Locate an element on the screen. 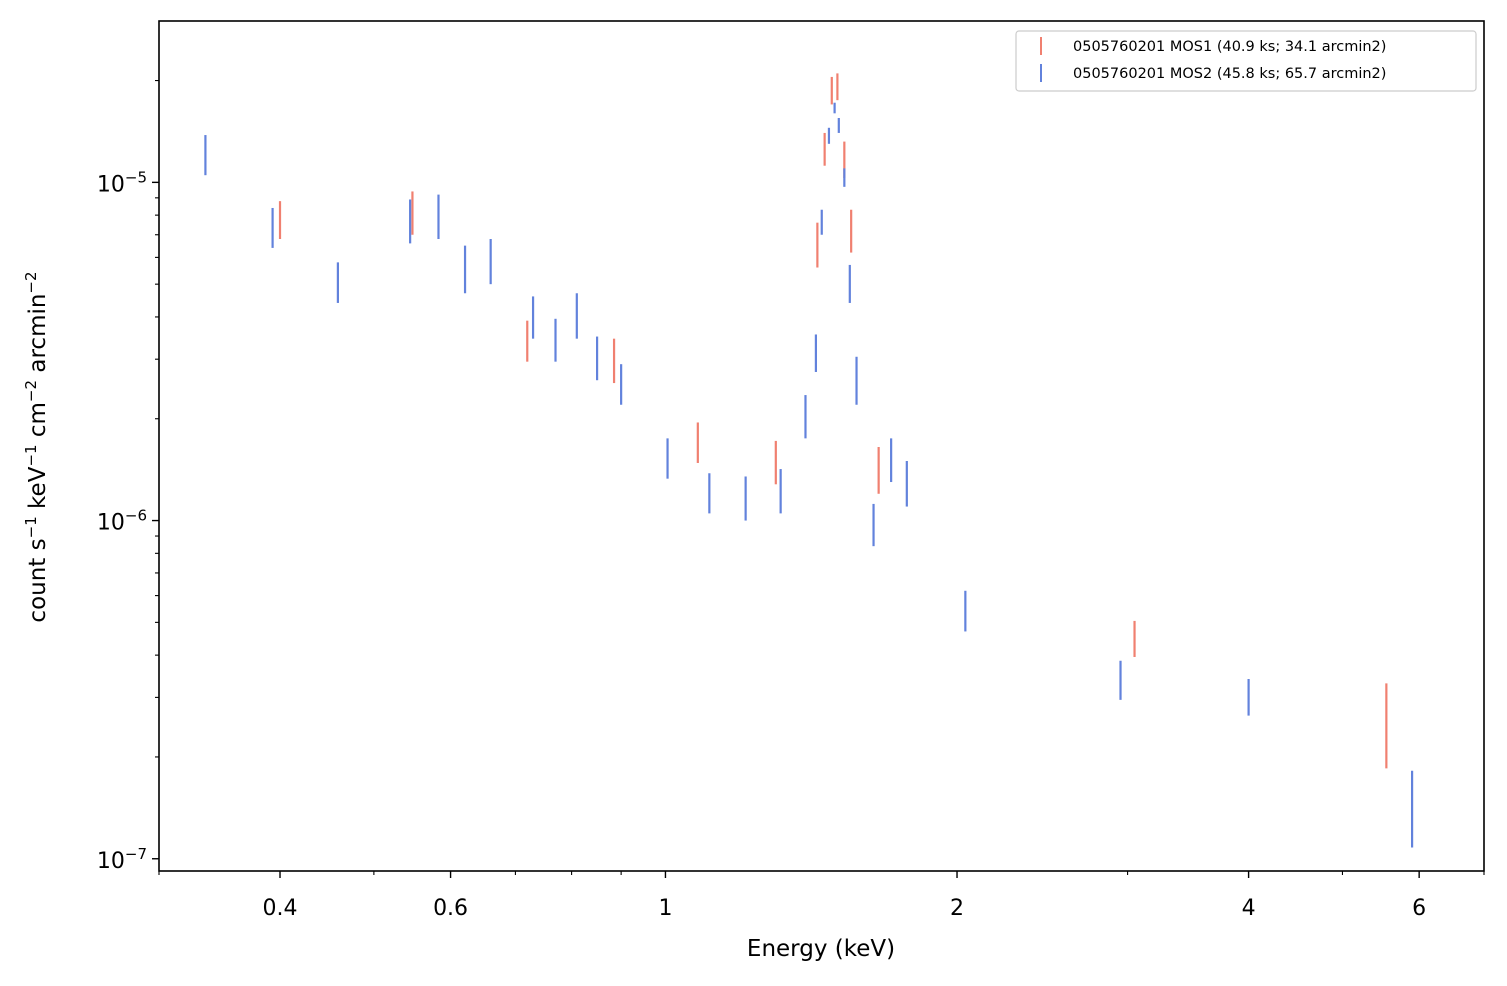 This screenshot has height=986, width=1507. x-tick-label: 2 is located at coordinates (957, 908).